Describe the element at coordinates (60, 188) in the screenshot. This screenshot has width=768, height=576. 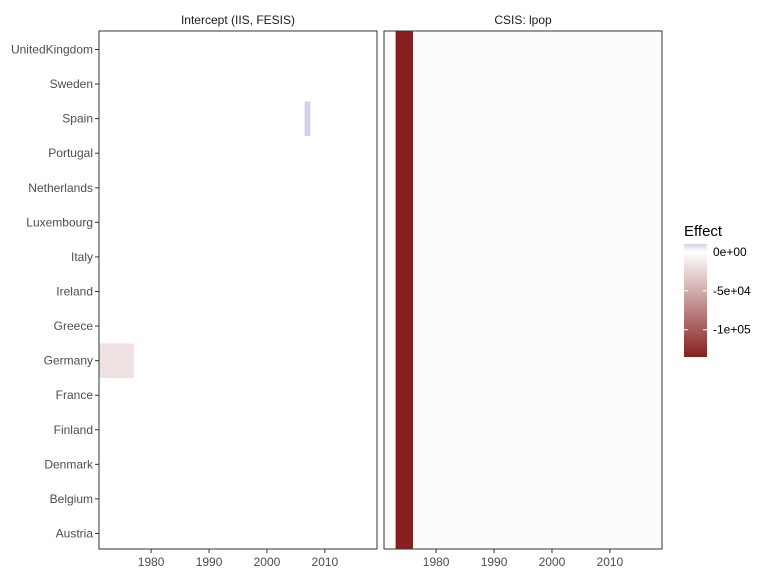
I see `y-tick-label: Netherlands` at that location.